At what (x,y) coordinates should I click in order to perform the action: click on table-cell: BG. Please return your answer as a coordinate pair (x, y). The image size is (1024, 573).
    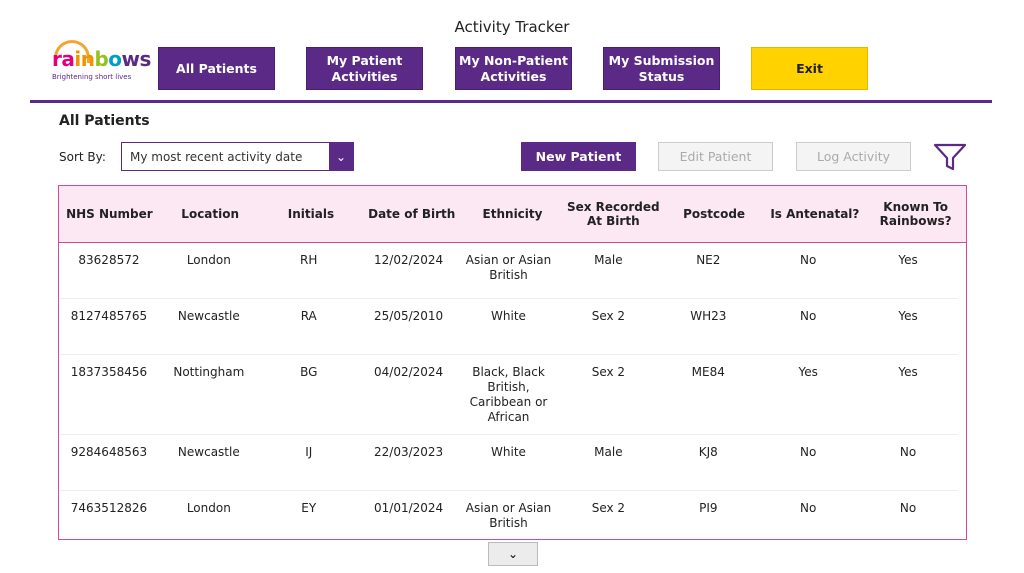
    Looking at the image, I should click on (309, 372).